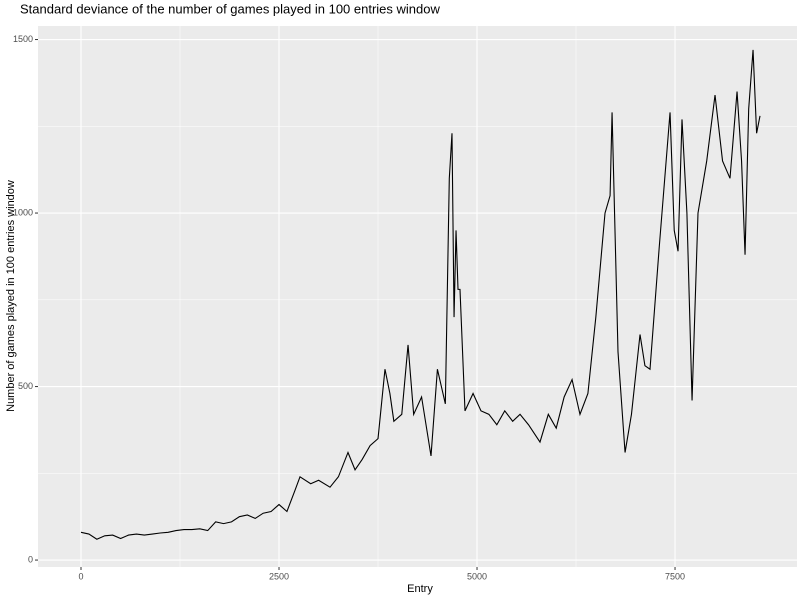 Image resolution: width=800 pixels, height=600 pixels. What do you see at coordinates (25, 386) in the screenshot?
I see `y-tick-label: 500` at bounding box center [25, 386].